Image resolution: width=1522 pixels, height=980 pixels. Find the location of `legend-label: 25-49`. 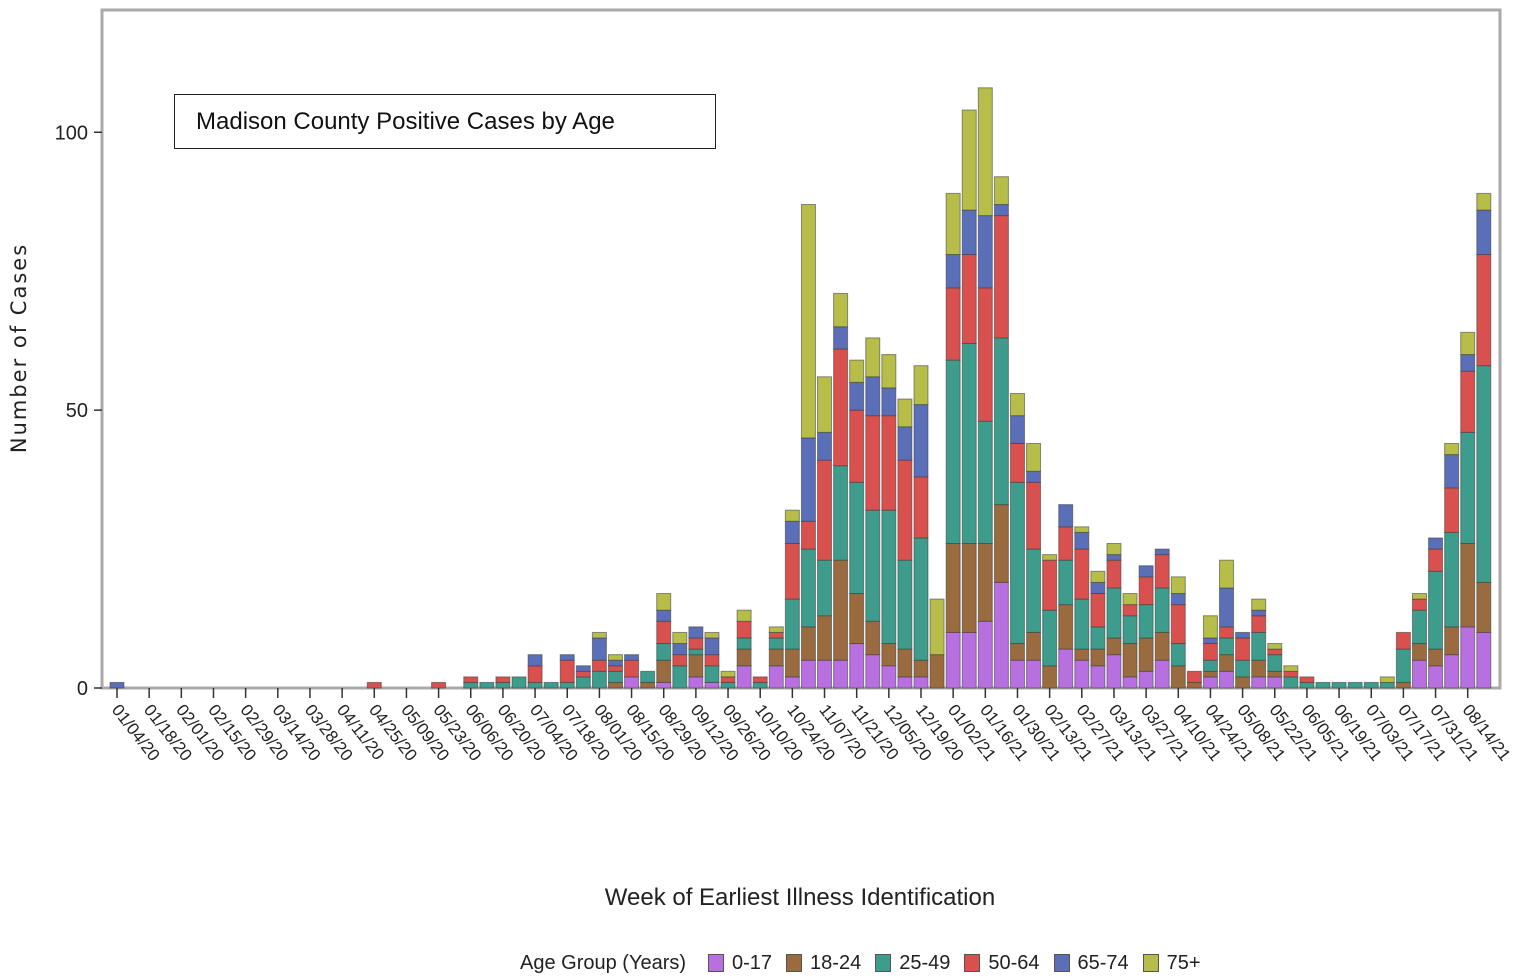

legend-label: 25-49 is located at coordinates (924, 963).